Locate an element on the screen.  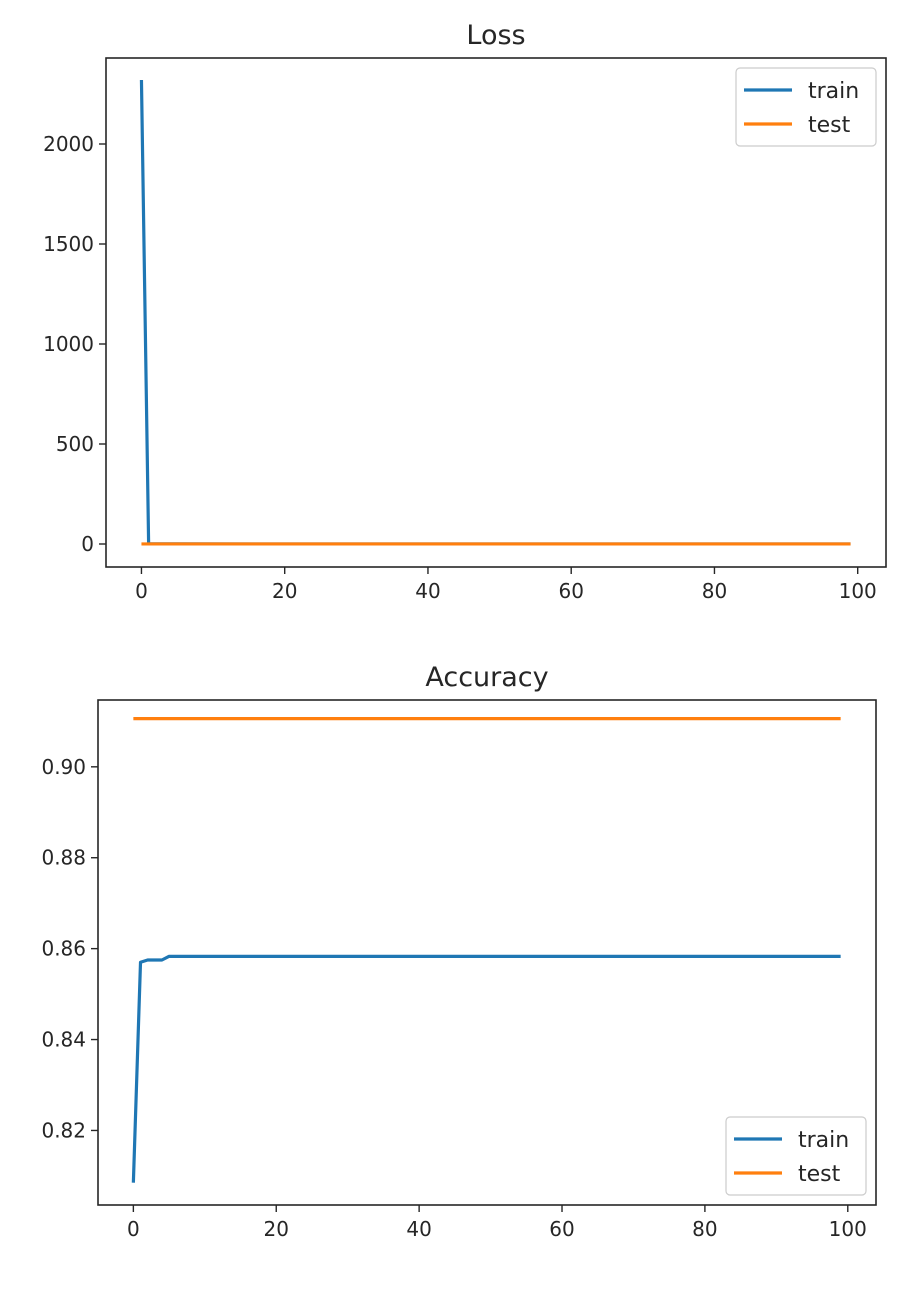
y-tick-label: 0.90 is located at coordinates (63, 767).